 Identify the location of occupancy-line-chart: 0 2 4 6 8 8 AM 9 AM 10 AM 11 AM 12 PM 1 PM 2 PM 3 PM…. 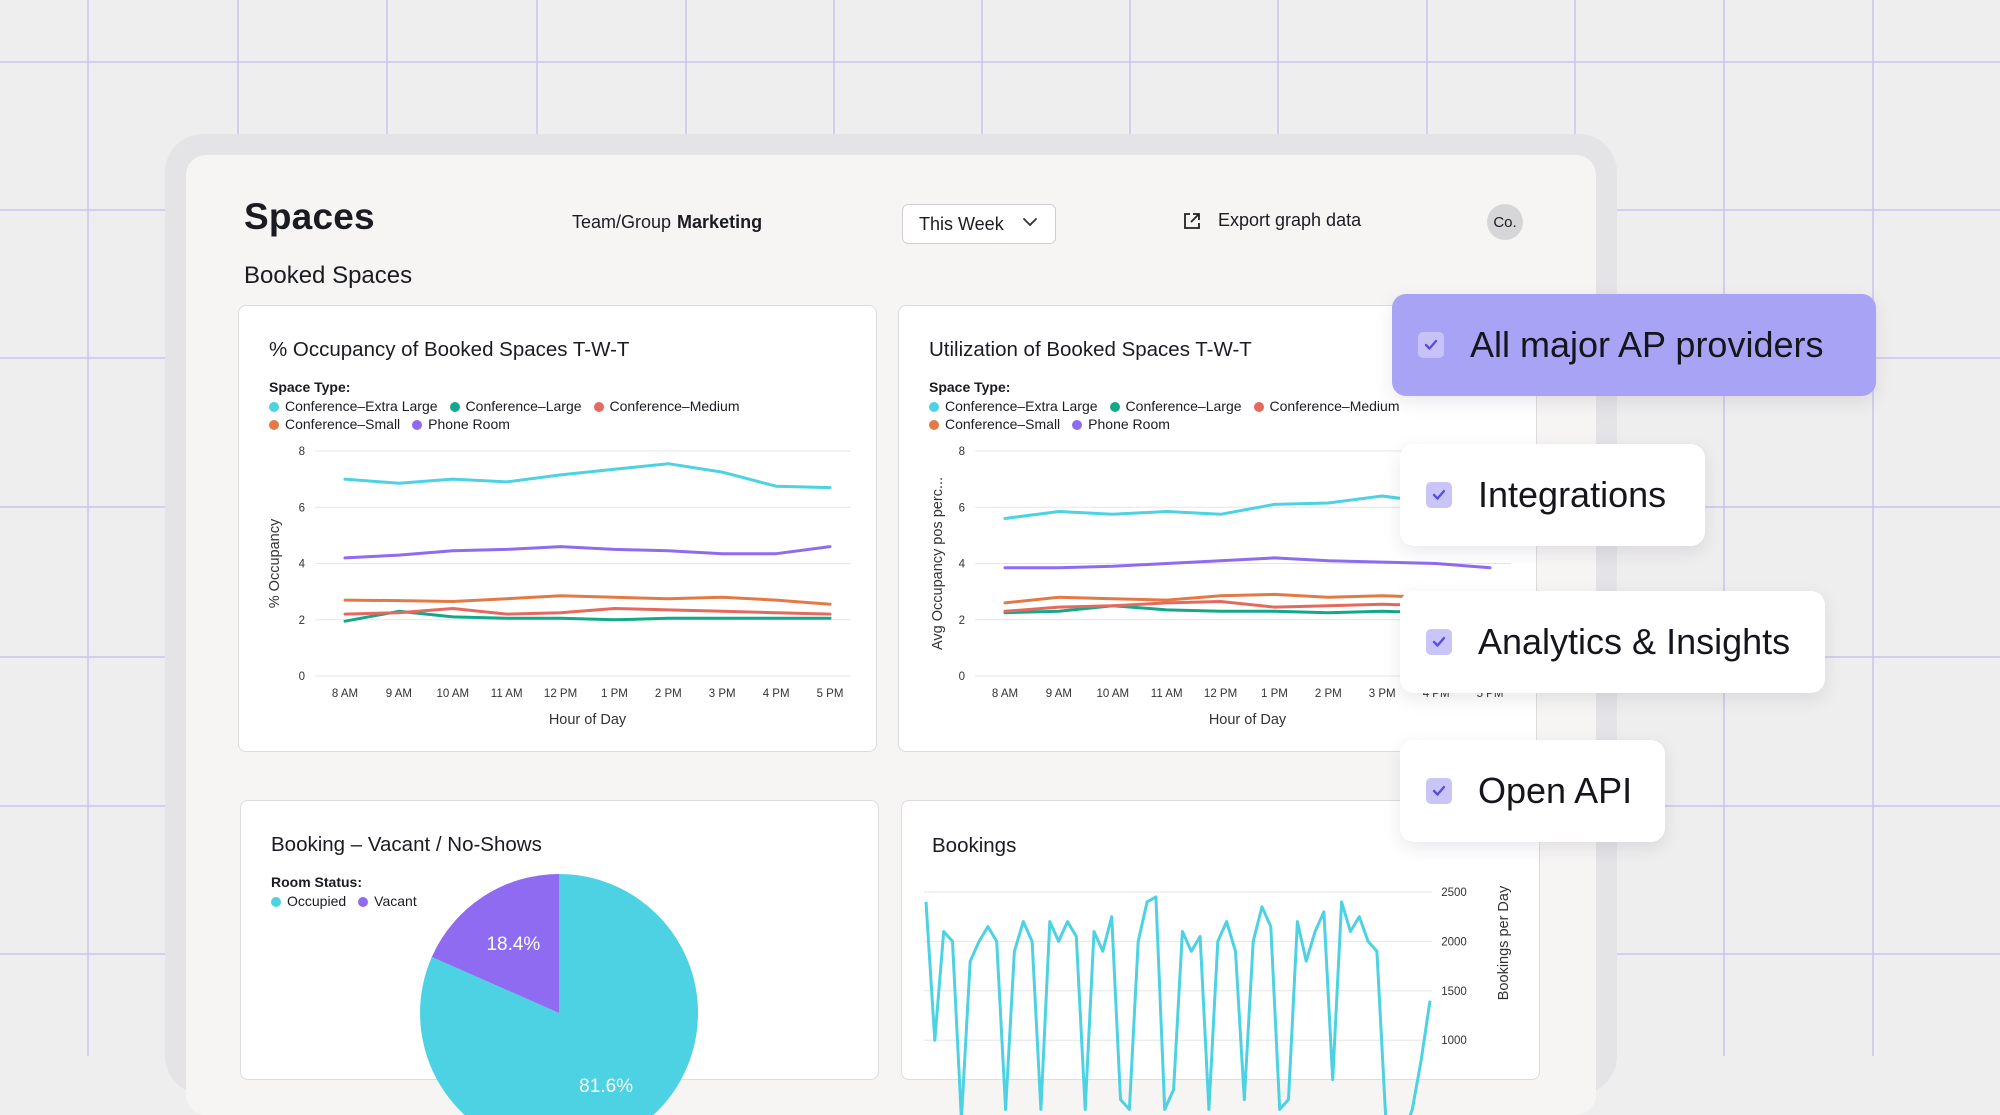
(559, 587).